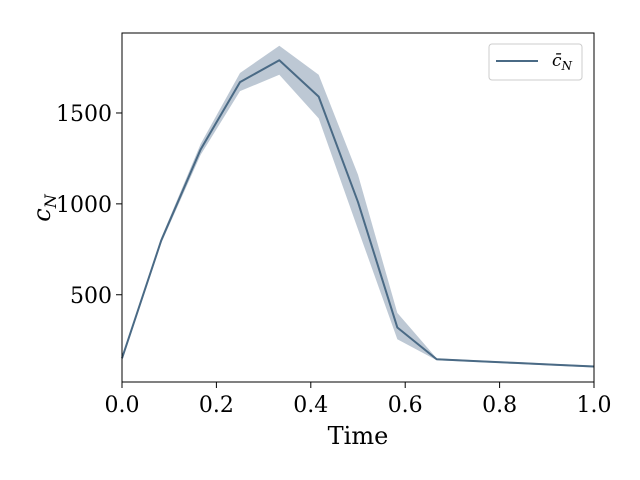 This screenshot has width=640, height=480. I want to click on legend-label-subscript: N, so click(567, 66).